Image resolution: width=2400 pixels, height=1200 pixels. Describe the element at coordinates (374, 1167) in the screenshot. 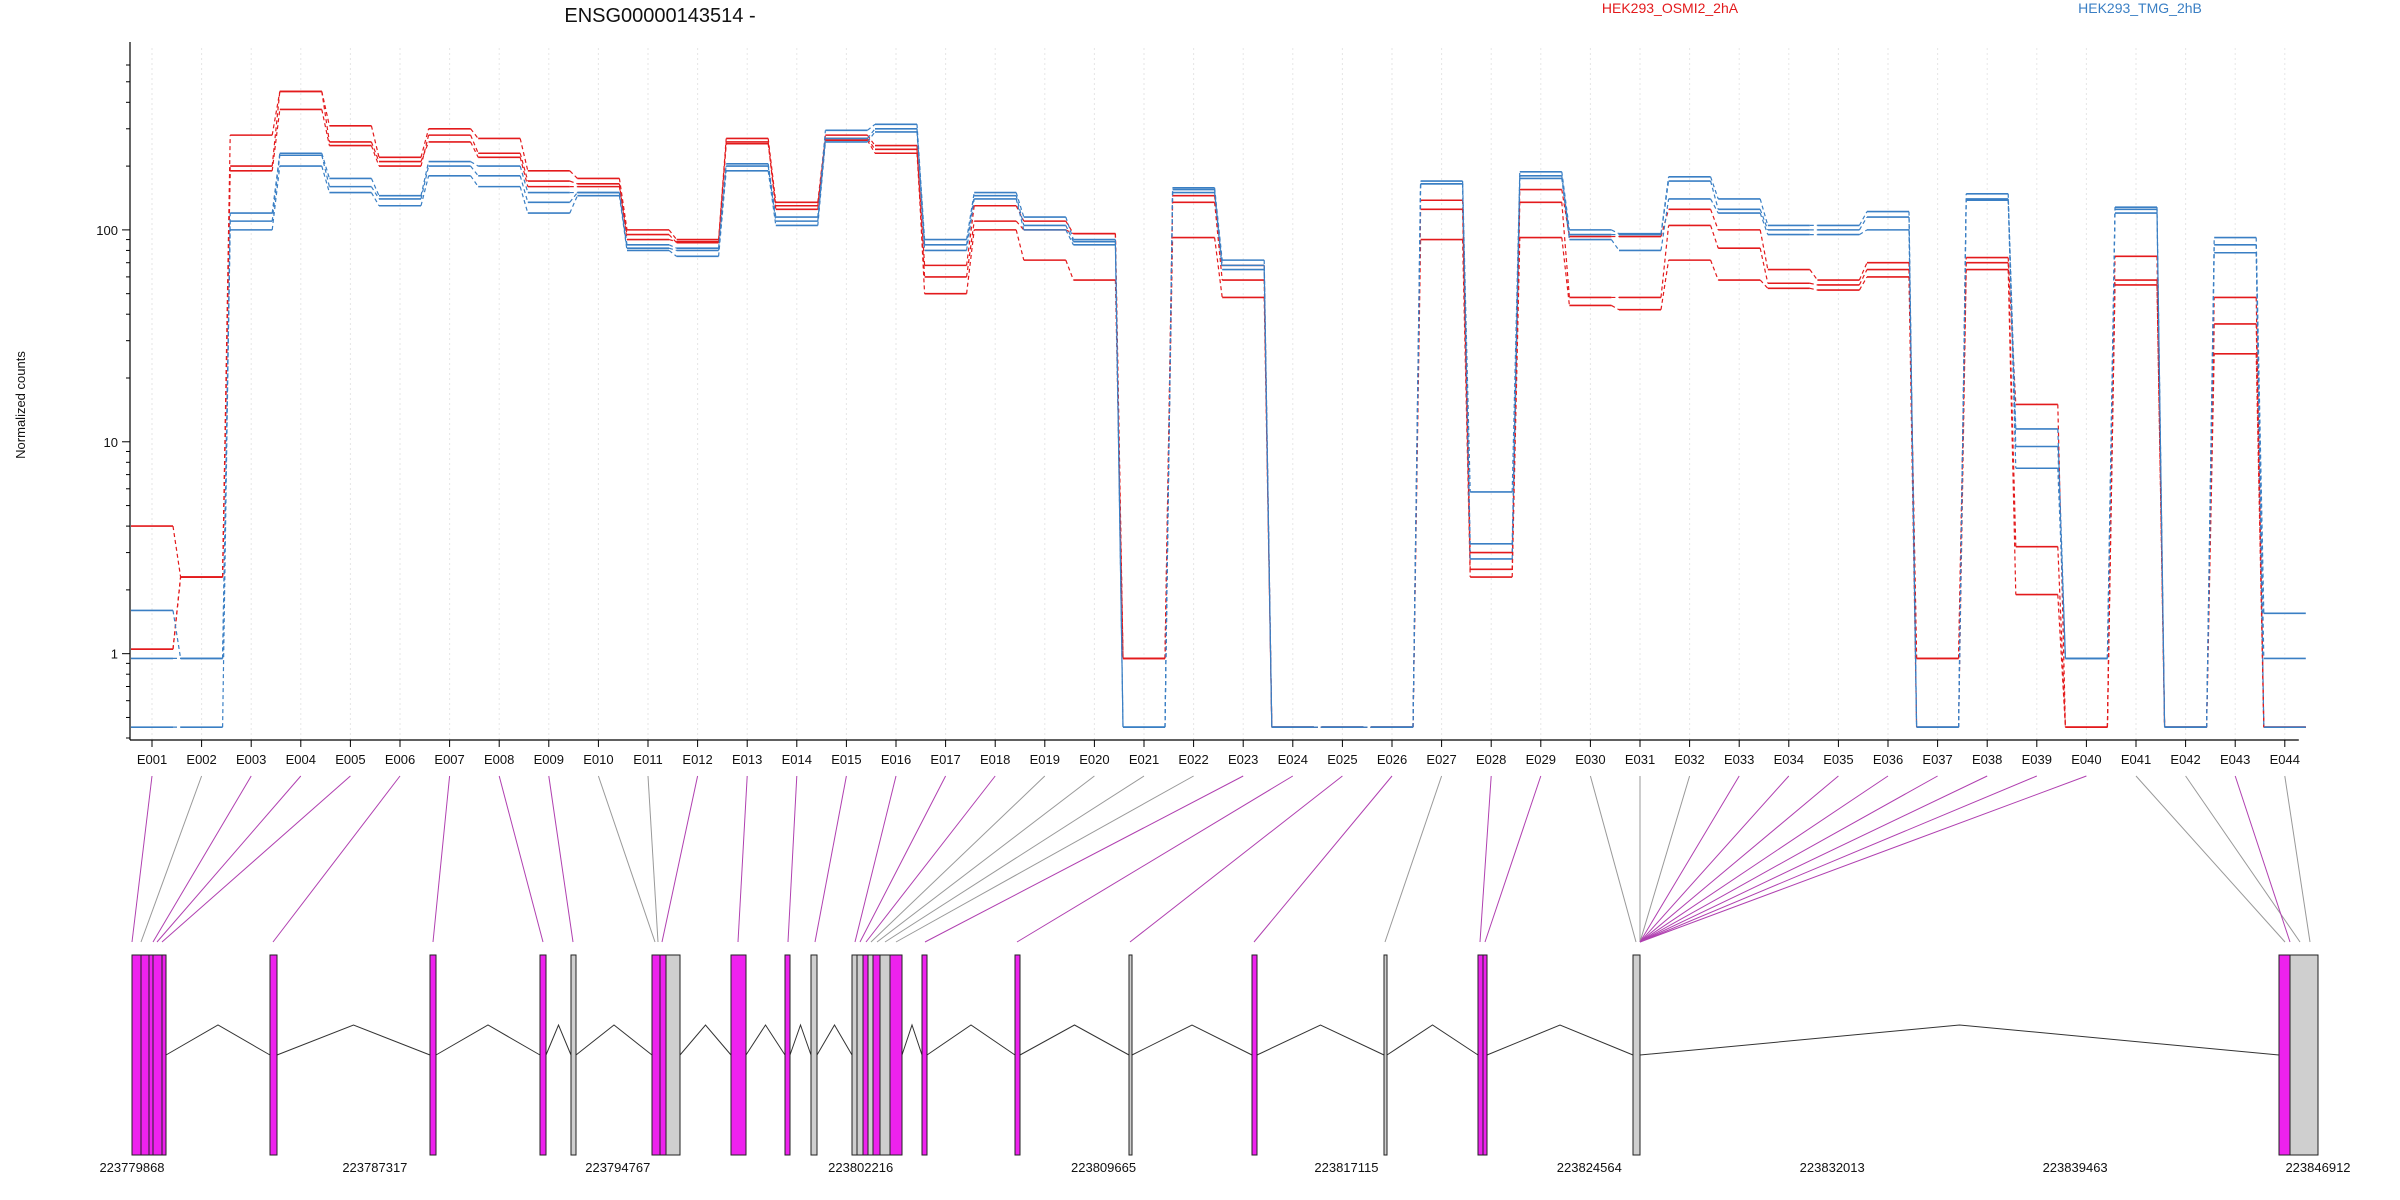

I see `coordinate-label: 223787317` at that location.